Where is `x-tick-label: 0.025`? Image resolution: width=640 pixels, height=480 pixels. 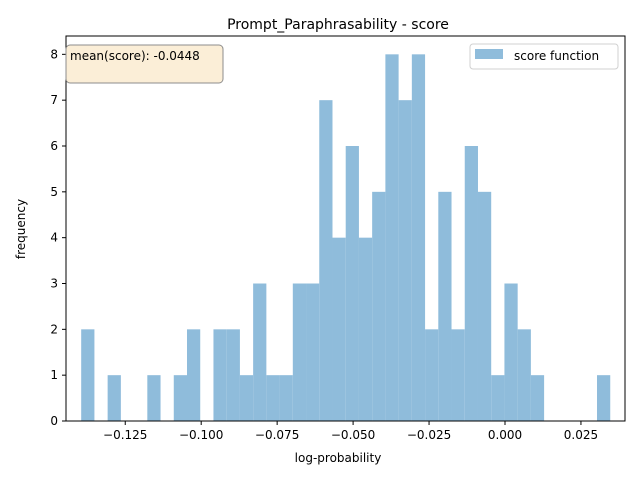
x-tick-label: 0.025 is located at coordinates (581, 435).